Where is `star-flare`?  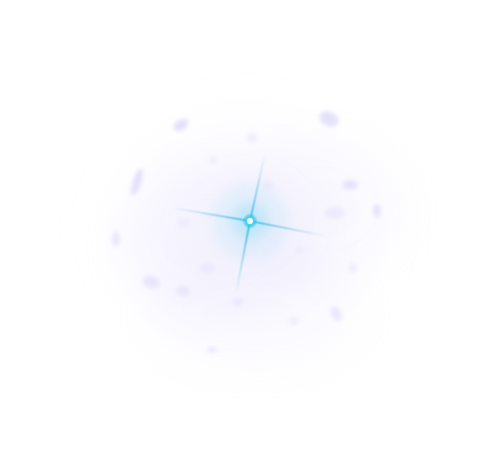 star-flare is located at coordinates (249, 224).